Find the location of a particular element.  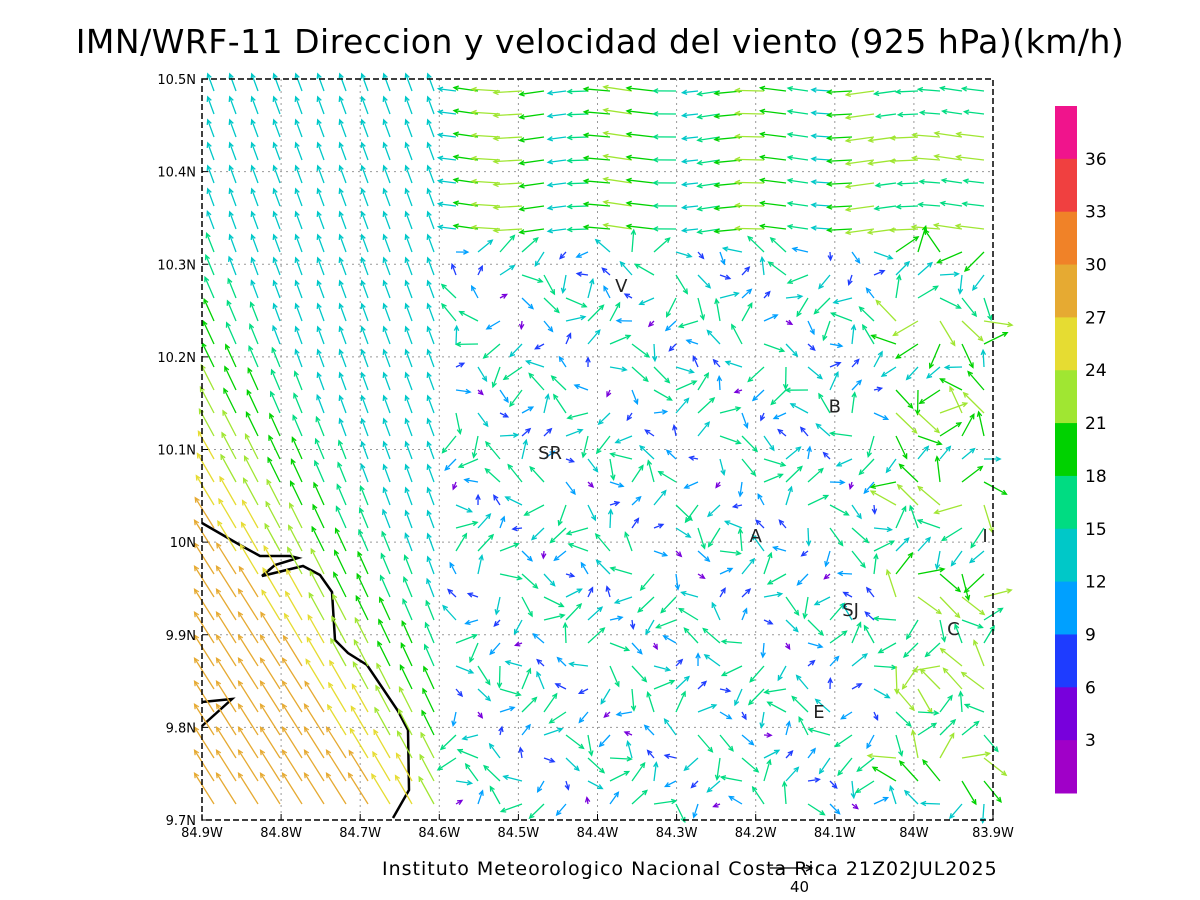

place-label-c: C is located at coordinates (953, 629).